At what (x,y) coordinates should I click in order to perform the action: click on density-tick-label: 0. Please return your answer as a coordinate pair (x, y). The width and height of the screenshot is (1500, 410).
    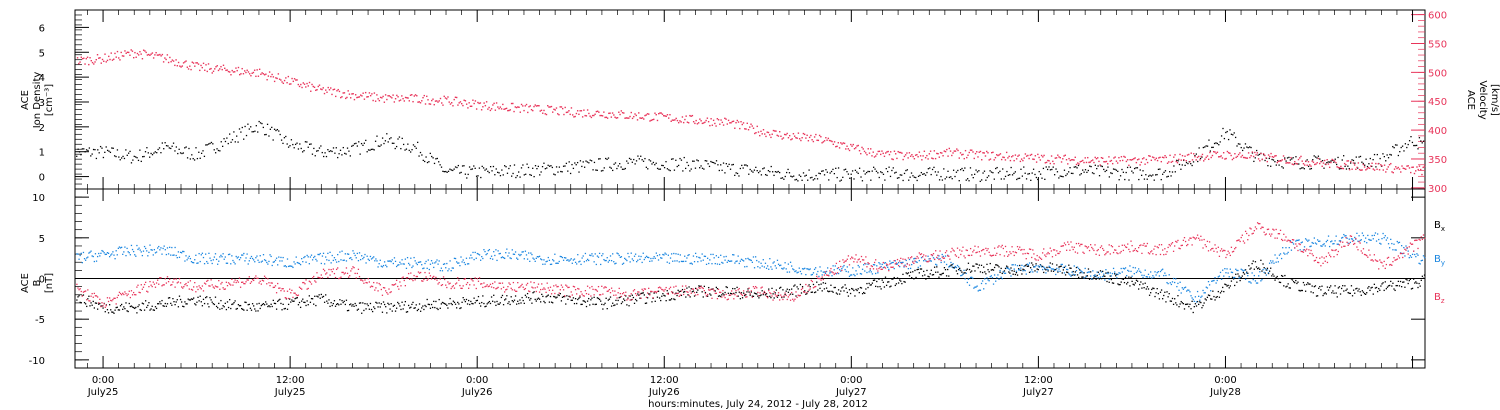
    Looking at the image, I should click on (42, 178).